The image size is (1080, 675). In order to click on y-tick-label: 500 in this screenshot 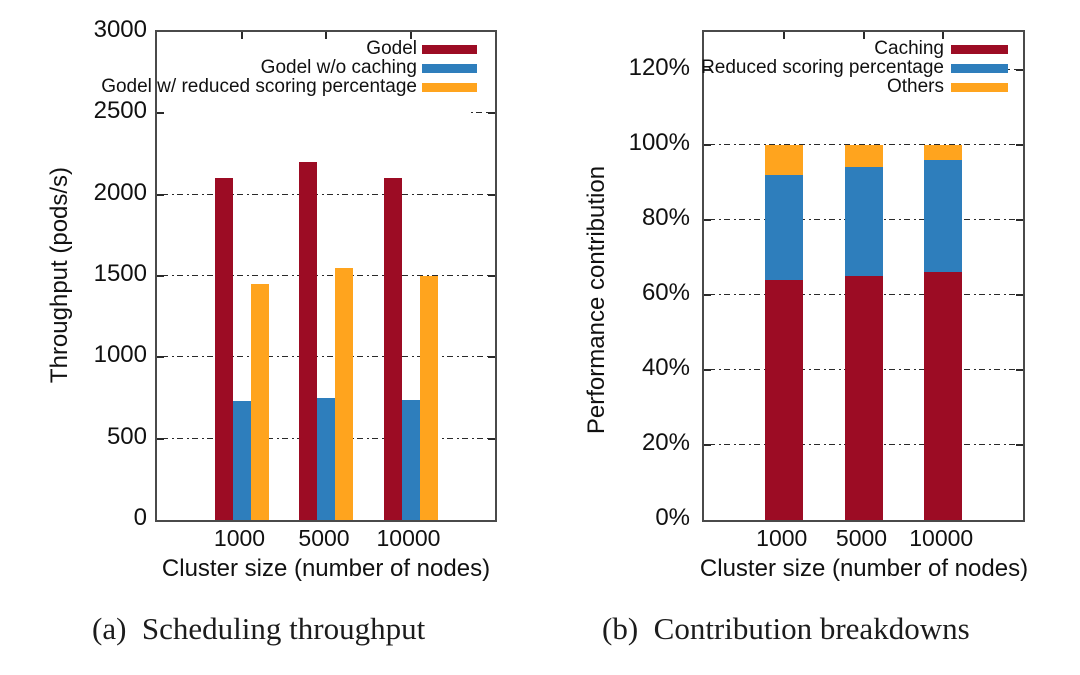, I will do `click(126, 436)`.